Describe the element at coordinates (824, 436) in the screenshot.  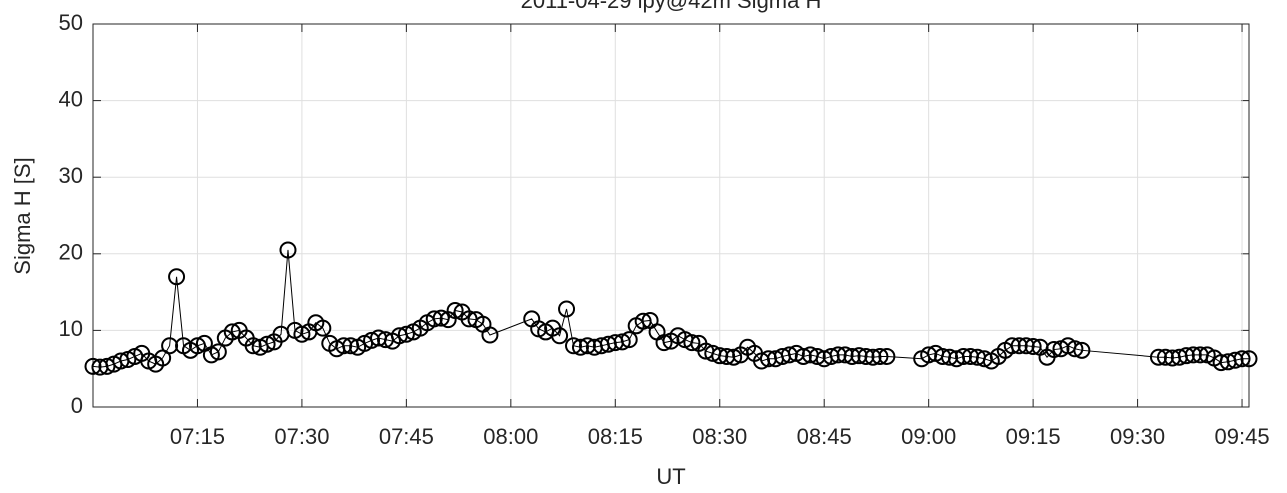
I see `x-tick-label: 08:45` at that location.